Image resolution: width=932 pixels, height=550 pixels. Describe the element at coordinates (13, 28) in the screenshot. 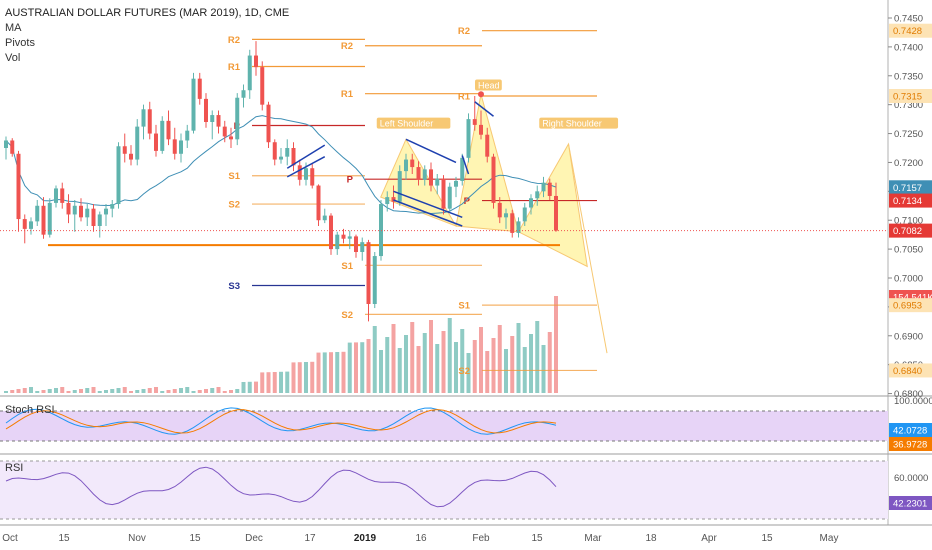

I see `legend-ma: MA` at that location.